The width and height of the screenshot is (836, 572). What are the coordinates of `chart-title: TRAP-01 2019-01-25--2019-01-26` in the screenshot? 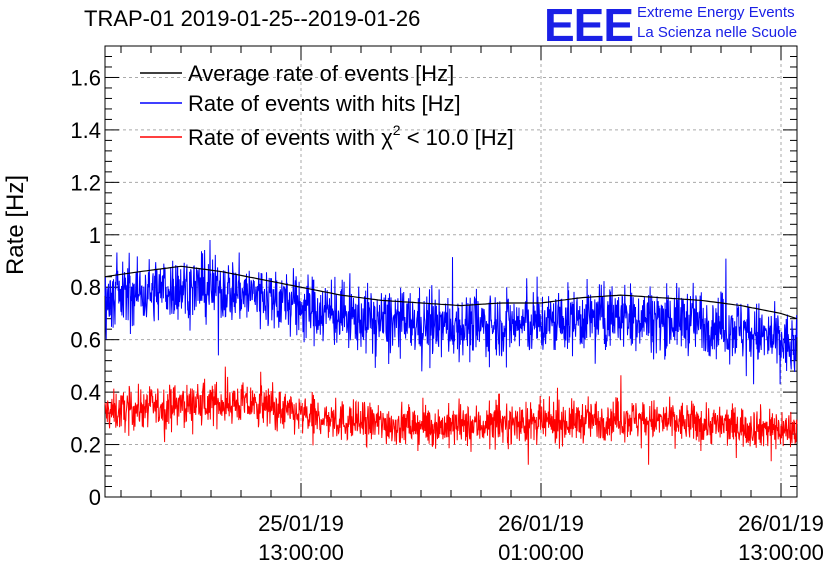 It's located at (252, 18).